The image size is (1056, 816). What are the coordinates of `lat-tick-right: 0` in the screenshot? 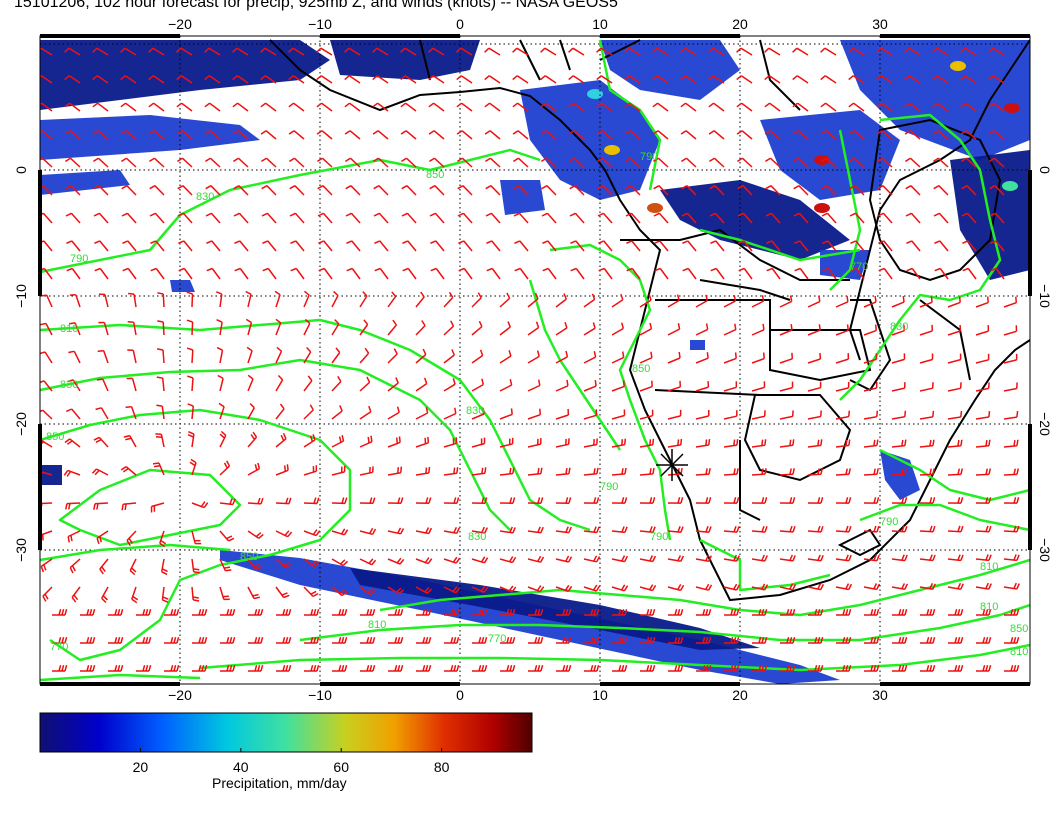 It's located at (1045, 170).